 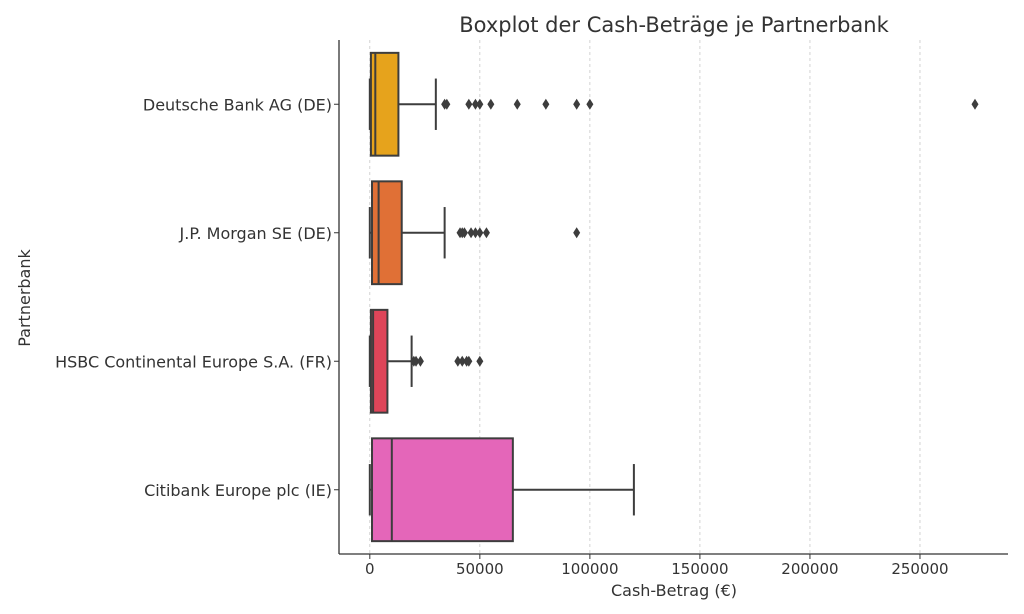 I want to click on chart-title: Boxplot der Cash-Beträge je Partnerbank, so click(x=674, y=25).